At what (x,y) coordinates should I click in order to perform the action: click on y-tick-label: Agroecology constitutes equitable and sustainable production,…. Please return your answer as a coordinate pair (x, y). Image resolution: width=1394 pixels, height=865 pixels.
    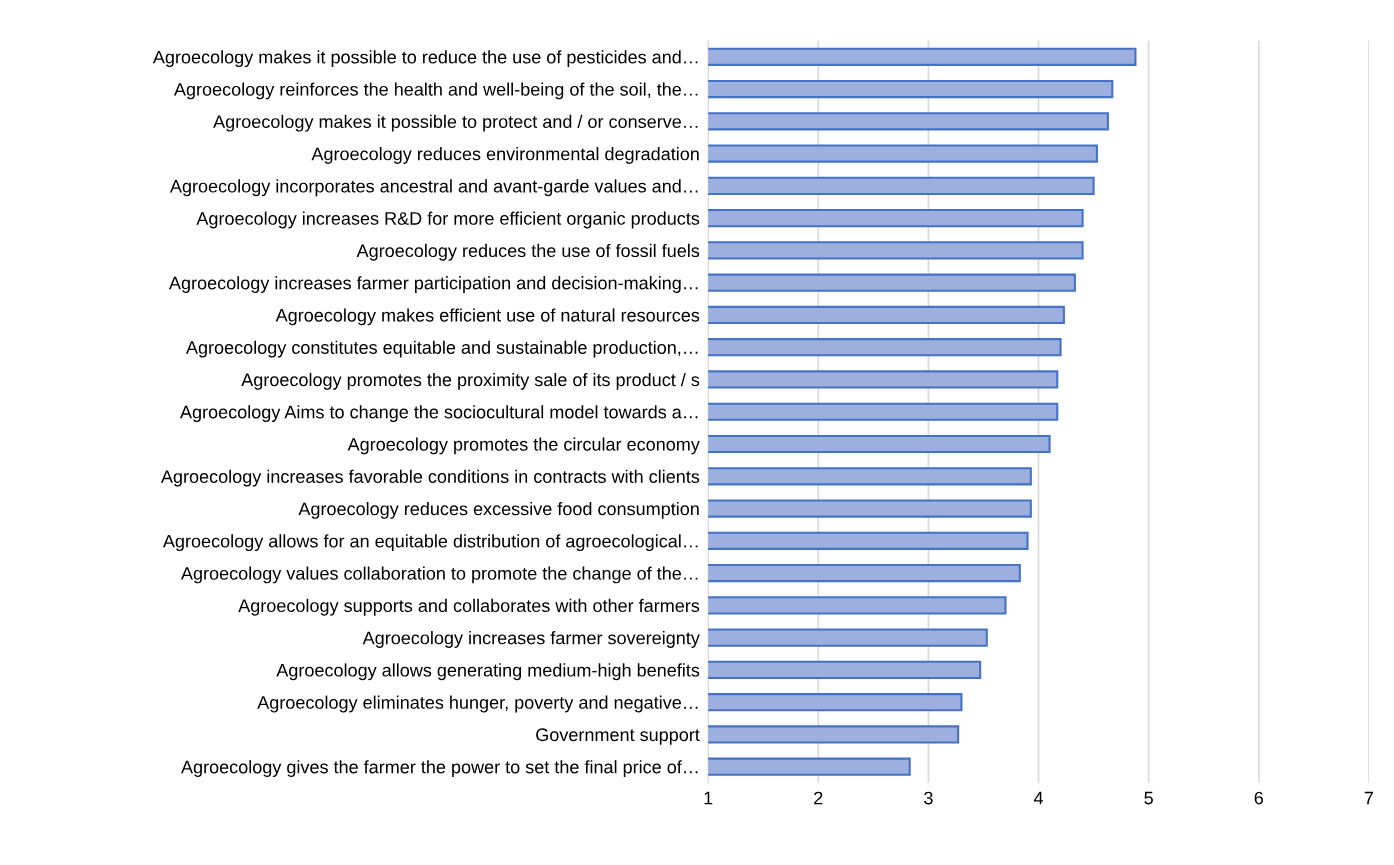
    Looking at the image, I should click on (441, 349).